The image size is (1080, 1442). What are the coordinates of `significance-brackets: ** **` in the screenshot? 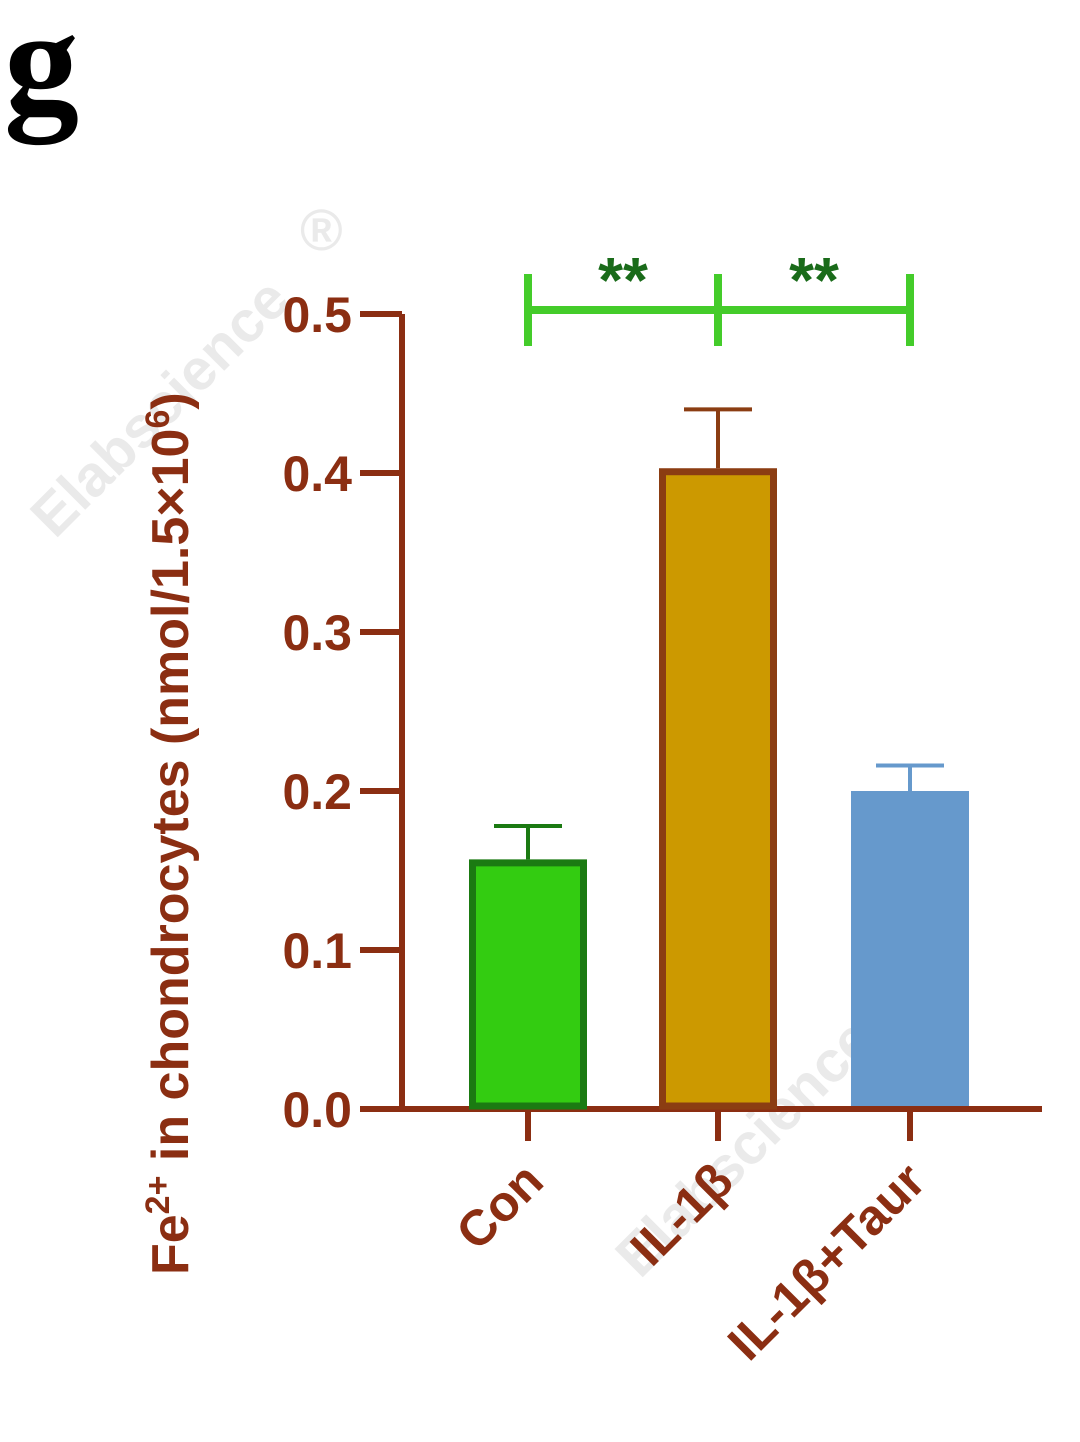 It's located at (719, 295).